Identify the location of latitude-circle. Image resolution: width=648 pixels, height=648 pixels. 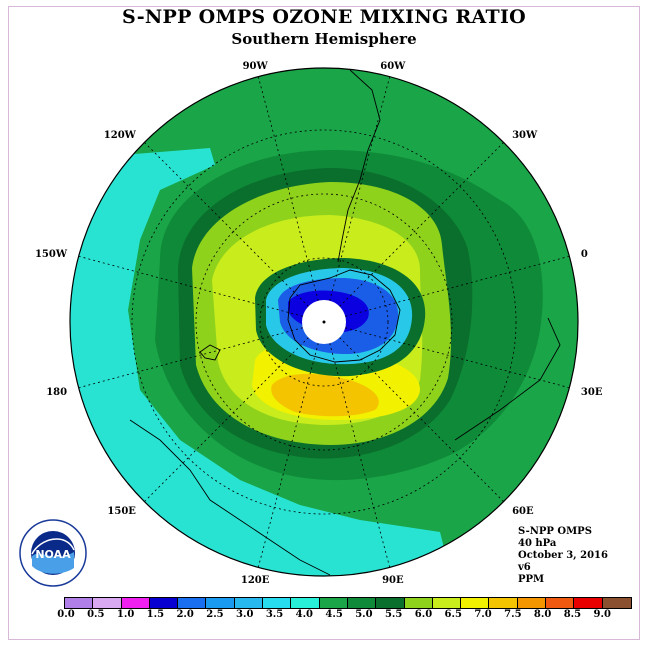
(324, 322).